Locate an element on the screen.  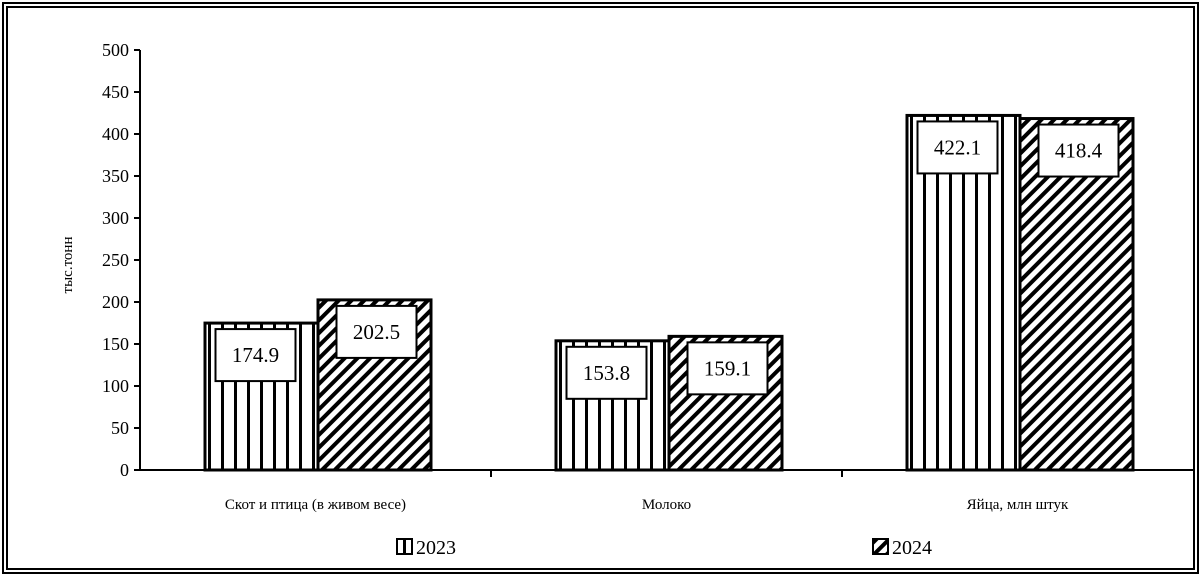
y-tick-label: 100 is located at coordinates (115, 386).